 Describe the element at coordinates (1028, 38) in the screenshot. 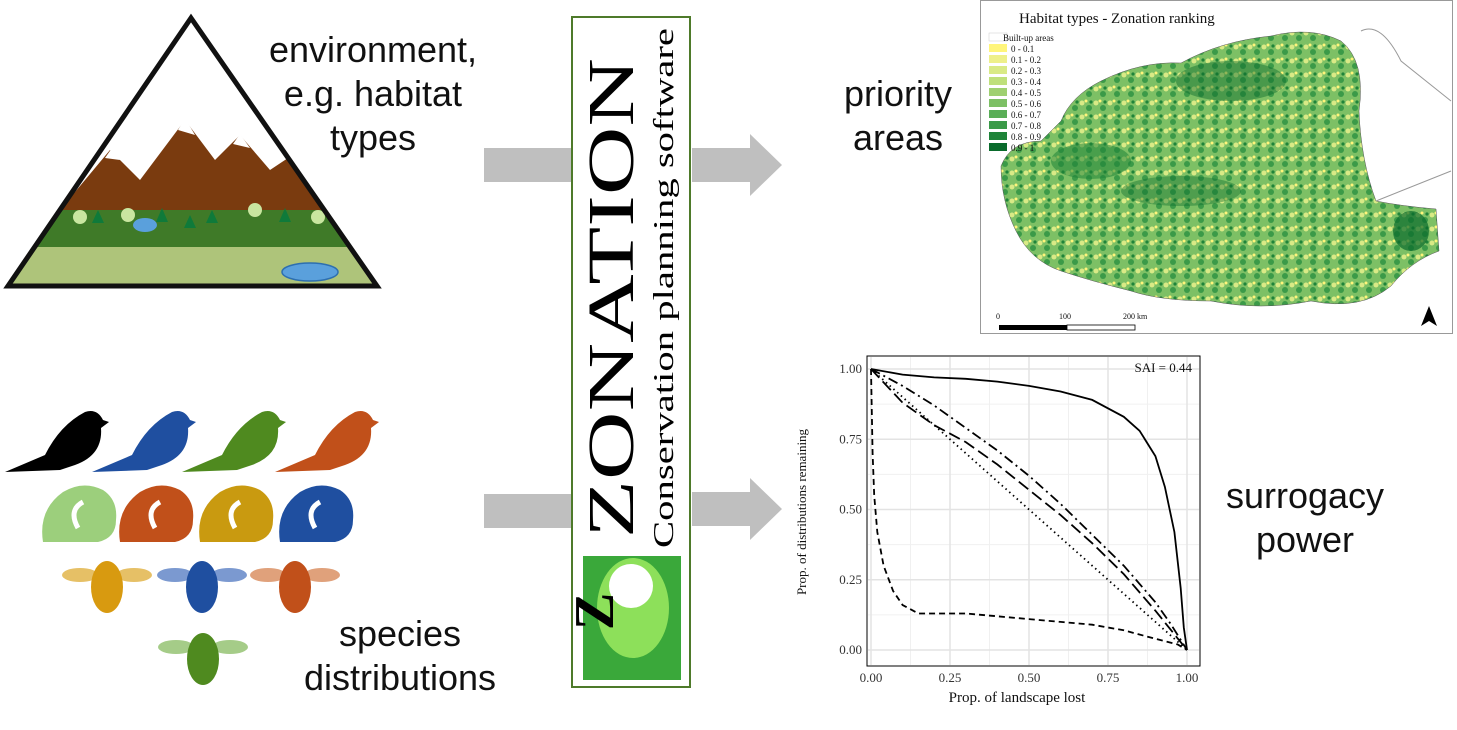

I see `legend-label: Built-up areas` at that location.